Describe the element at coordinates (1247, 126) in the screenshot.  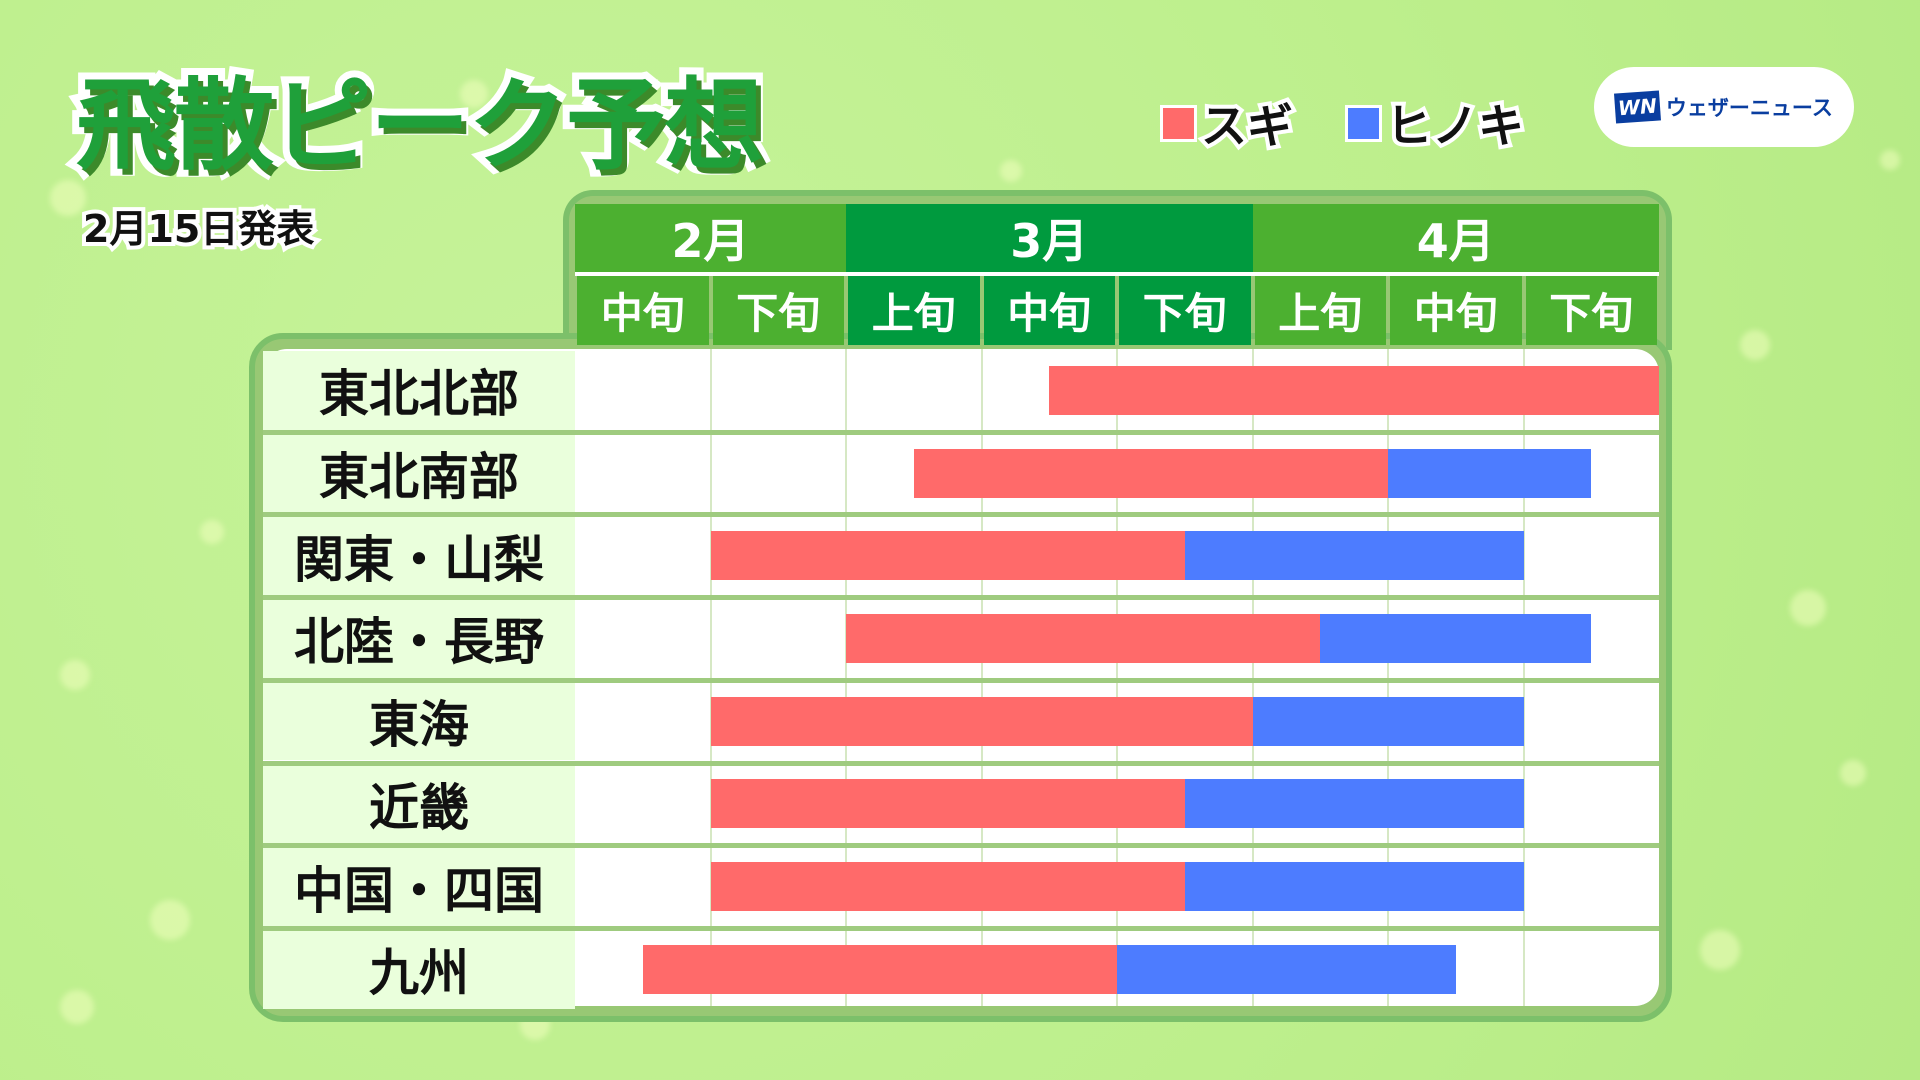
I see `legend-label-sugi: スギ` at that location.